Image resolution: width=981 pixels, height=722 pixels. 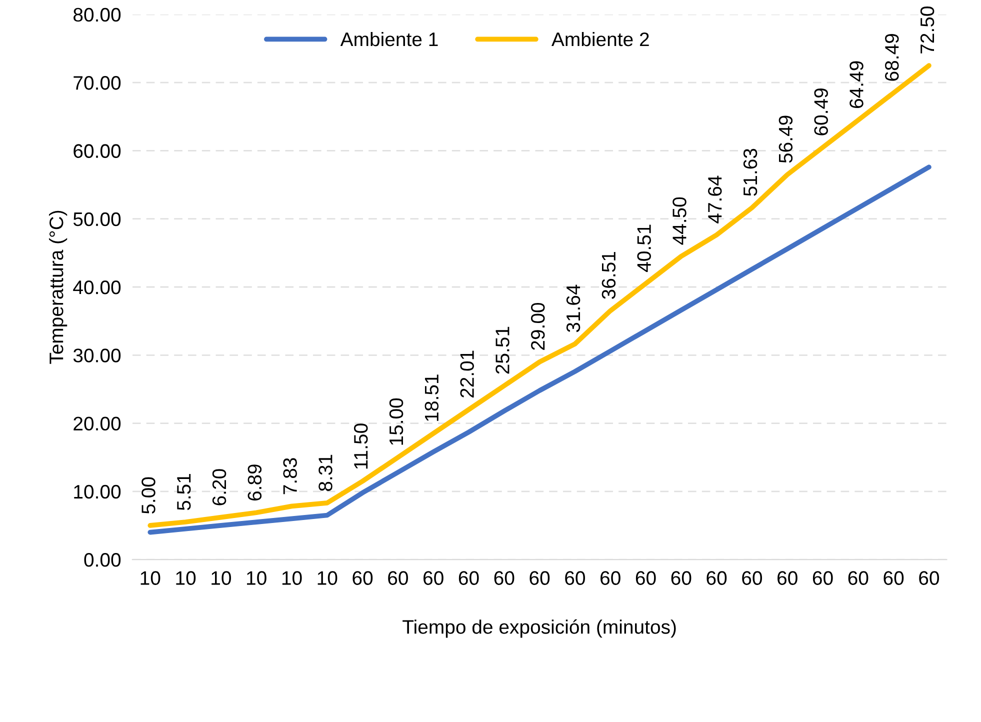 I want to click on data-label: 51.63, so click(x=750, y=172).